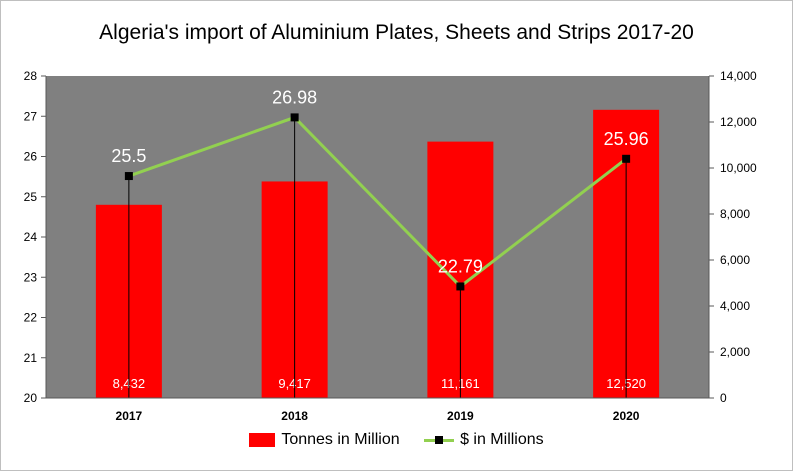 This screenshot has width=793, height=471. Describe the element at coordinates (735, 352) in the screenshot. I see `y-right-tick-label: 2,000` at that location.